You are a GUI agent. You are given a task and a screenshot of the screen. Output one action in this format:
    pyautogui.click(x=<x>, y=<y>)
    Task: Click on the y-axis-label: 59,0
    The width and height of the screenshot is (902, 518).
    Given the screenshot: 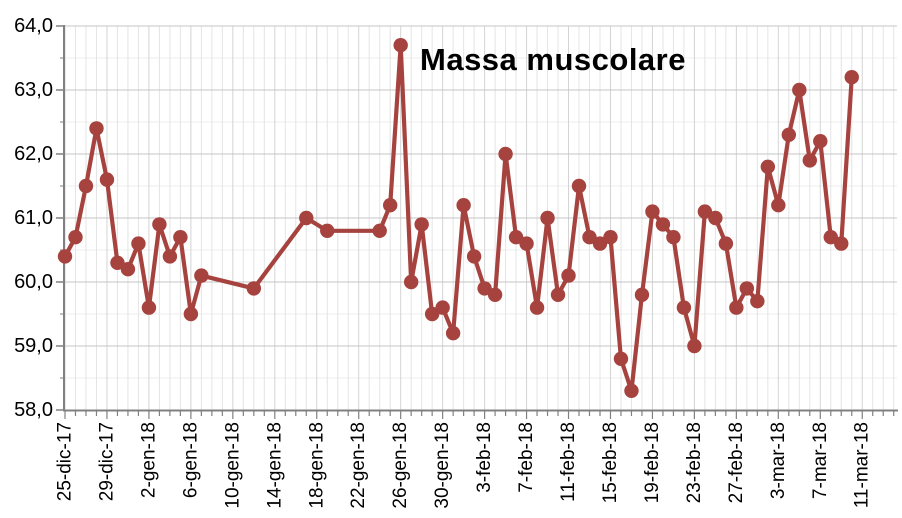 What is the action you would take?
    pyautogui.click(x=33, y=346)
    